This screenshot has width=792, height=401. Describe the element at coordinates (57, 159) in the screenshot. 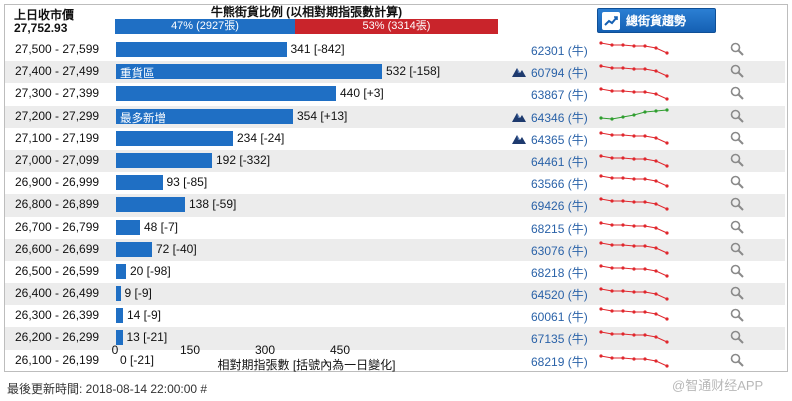

I see `strike-range: 27,000 - 27,099` at that location.